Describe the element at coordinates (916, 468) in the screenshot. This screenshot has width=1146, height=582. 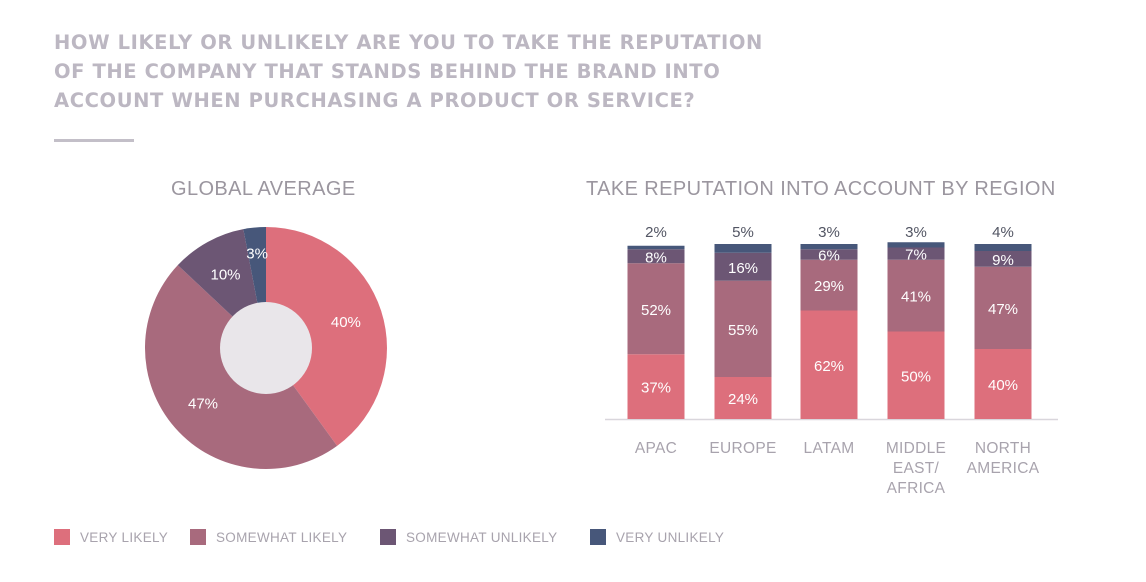
I see `x-tick-label: EAST/` at that location.